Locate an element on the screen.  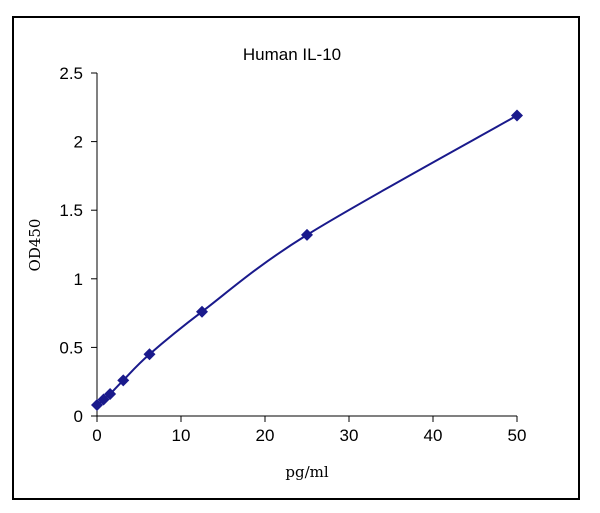
y-tick-label: 1.5 is located at coordinates (71, 210).